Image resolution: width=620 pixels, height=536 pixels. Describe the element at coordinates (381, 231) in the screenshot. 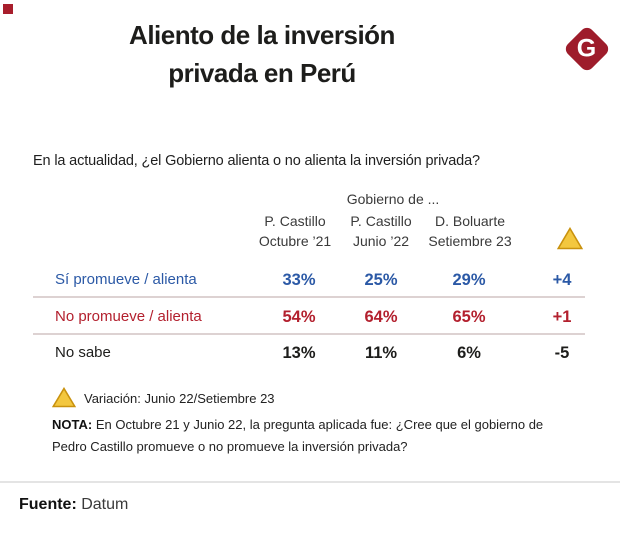

I see `column-header-junio-22: P. Castillo Junio ’22` at that location.